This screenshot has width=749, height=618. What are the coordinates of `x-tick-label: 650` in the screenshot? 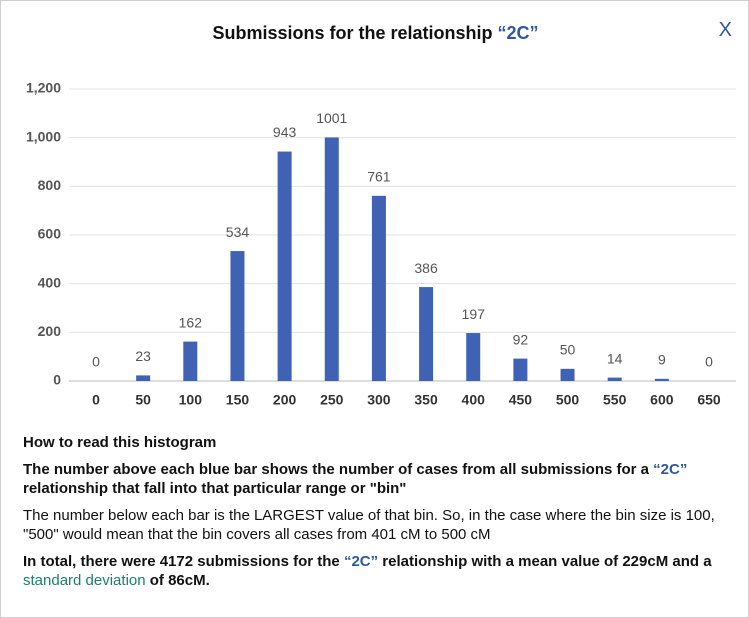 It's located at (709, 400).